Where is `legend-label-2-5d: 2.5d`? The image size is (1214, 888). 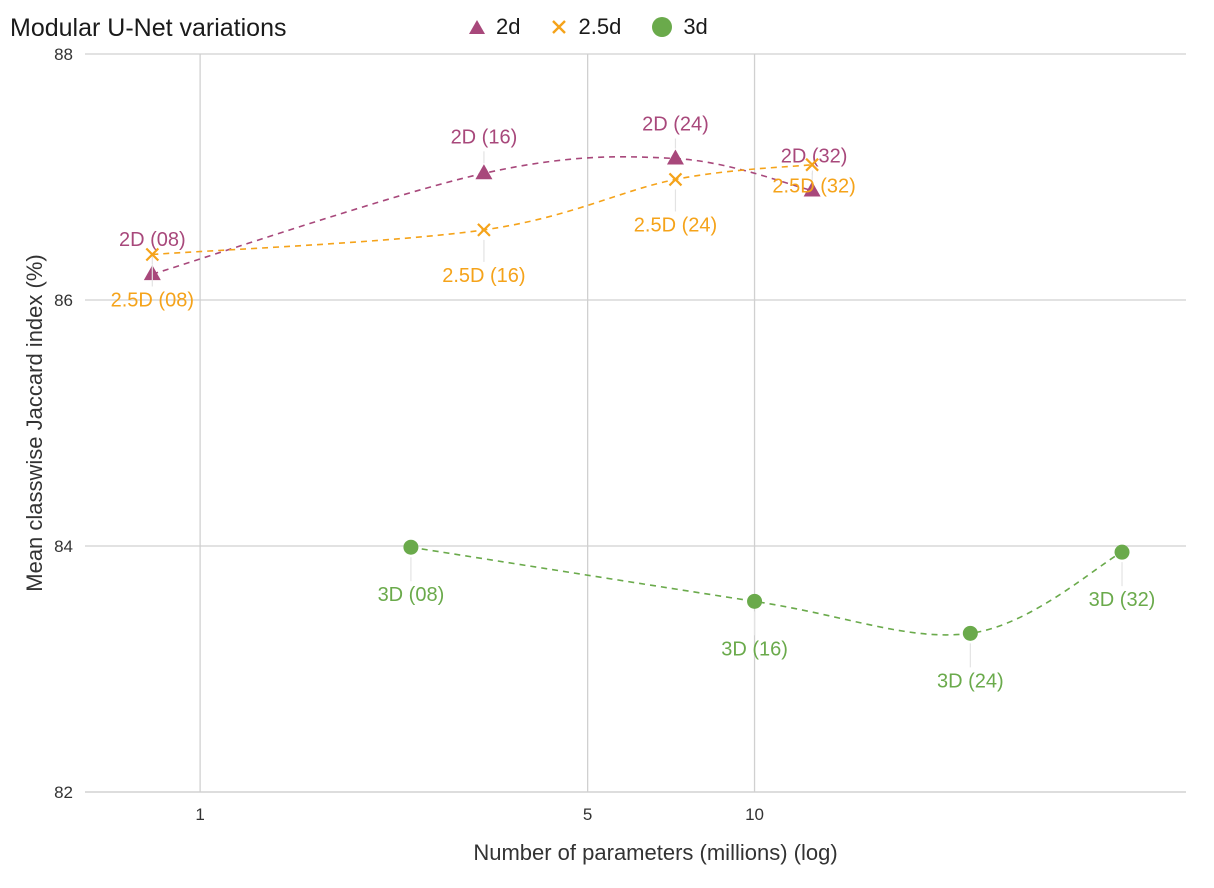
legend-label-2-5d: 2.5d is located at coordinates (600, 26).